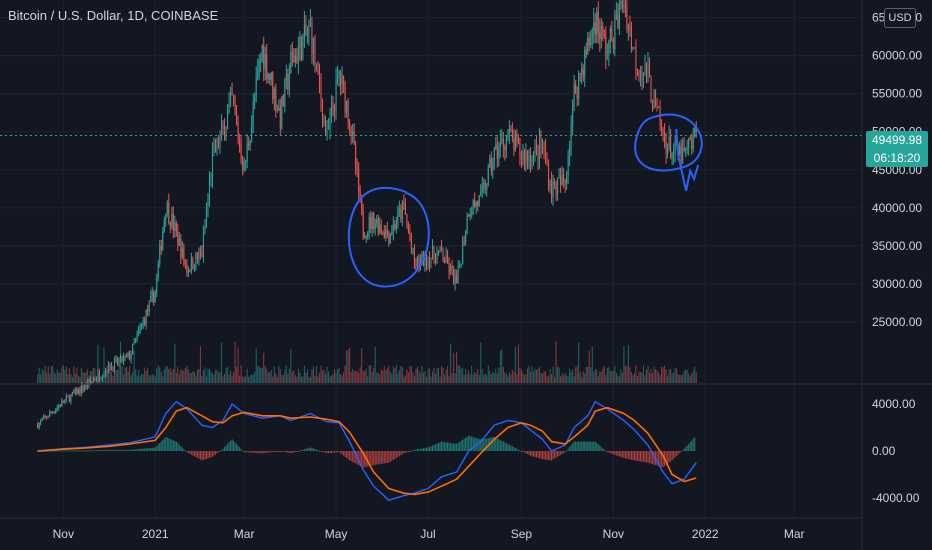  What do you see at coordinates (367, 451) in the screenshot?
I see `signal-line` at bounding box center [367, 451].